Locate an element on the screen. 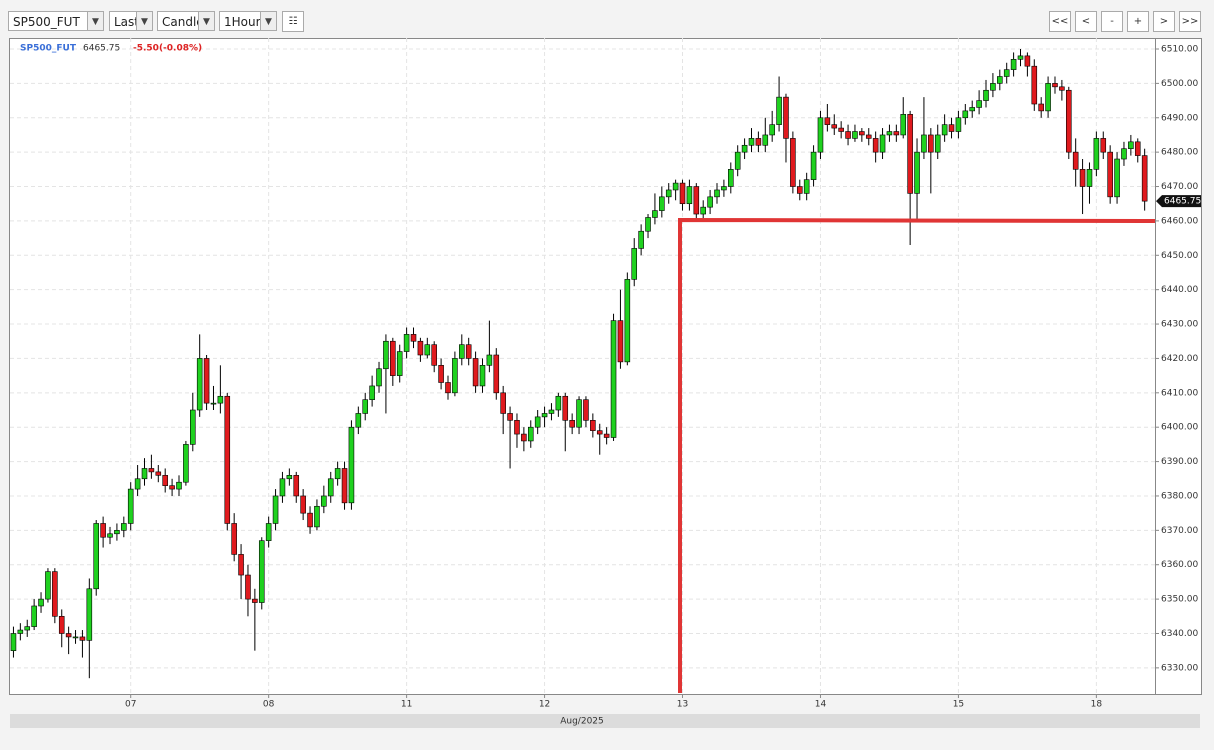 The image size is (1214, 750). style-select: Candle ▼ is located at coordinates (186, 21).